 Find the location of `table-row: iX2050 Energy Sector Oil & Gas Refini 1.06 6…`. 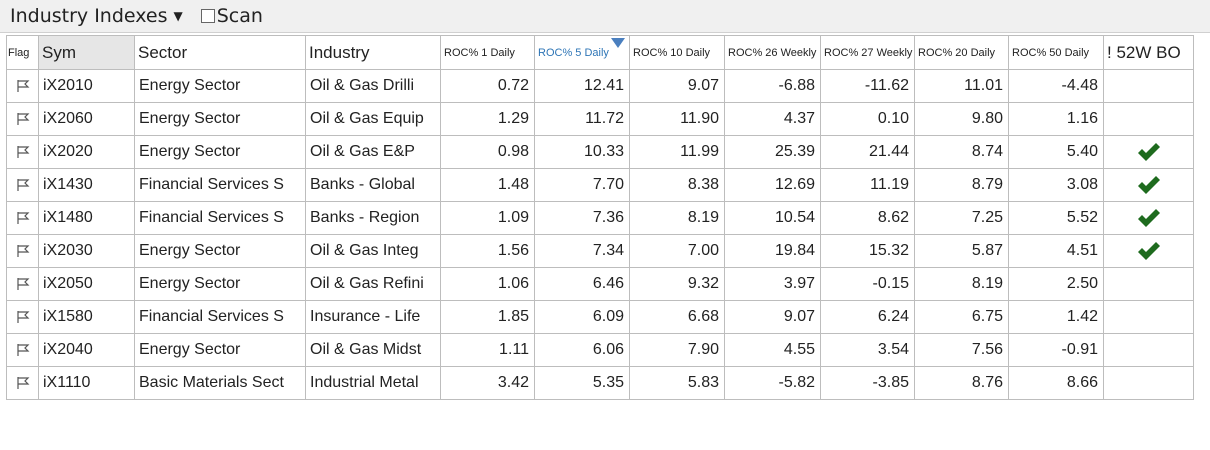

table-row: iX2050 Energy Sector Oil & Gas Refini 1.06 6… is located at coordinates (600, 284).